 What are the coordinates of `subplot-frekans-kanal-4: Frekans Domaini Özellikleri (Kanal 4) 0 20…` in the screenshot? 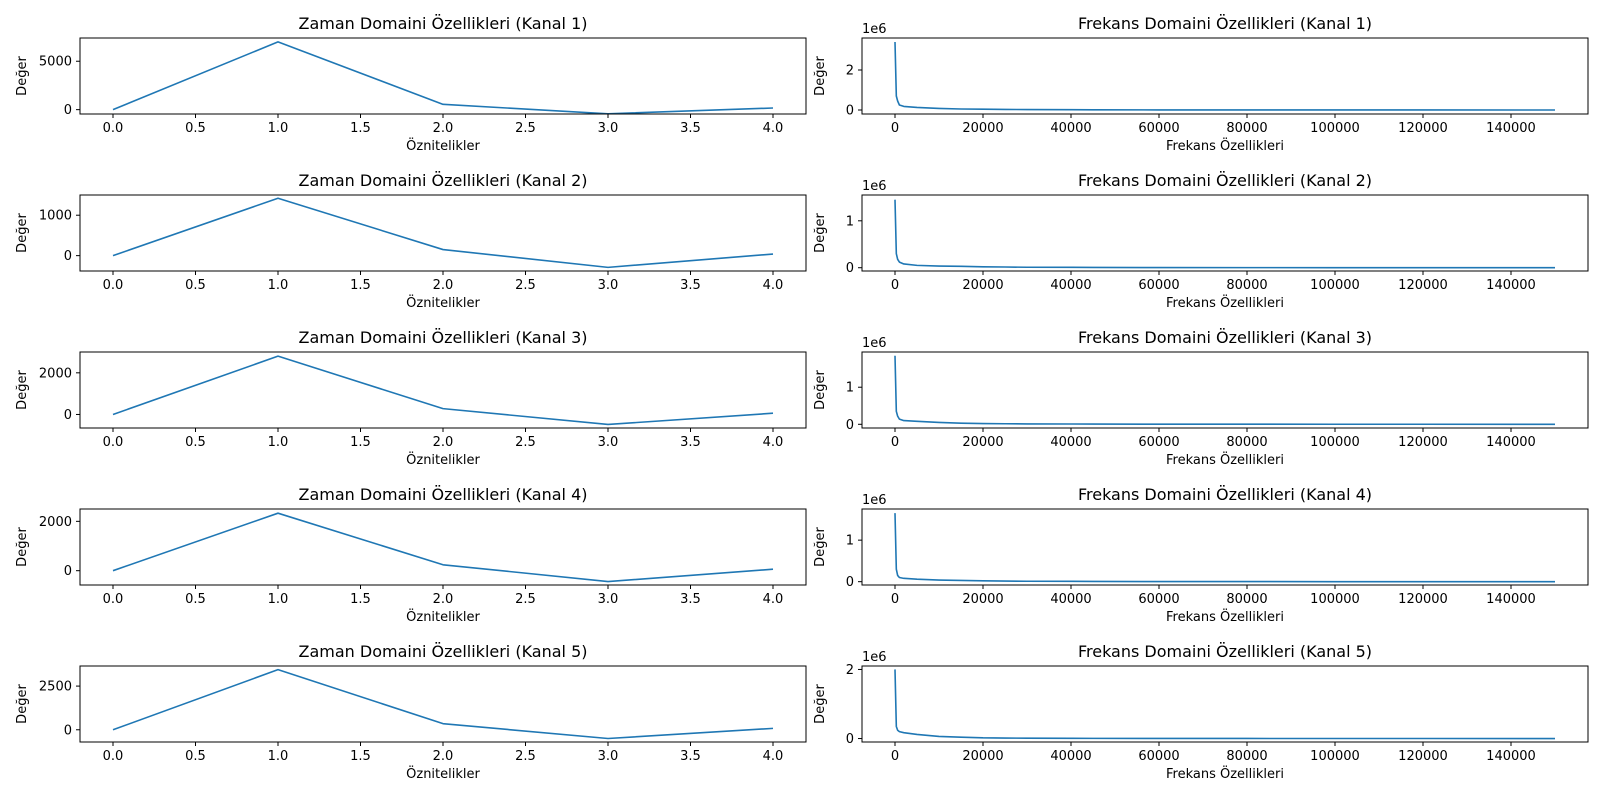 It's located at (1201, 555).